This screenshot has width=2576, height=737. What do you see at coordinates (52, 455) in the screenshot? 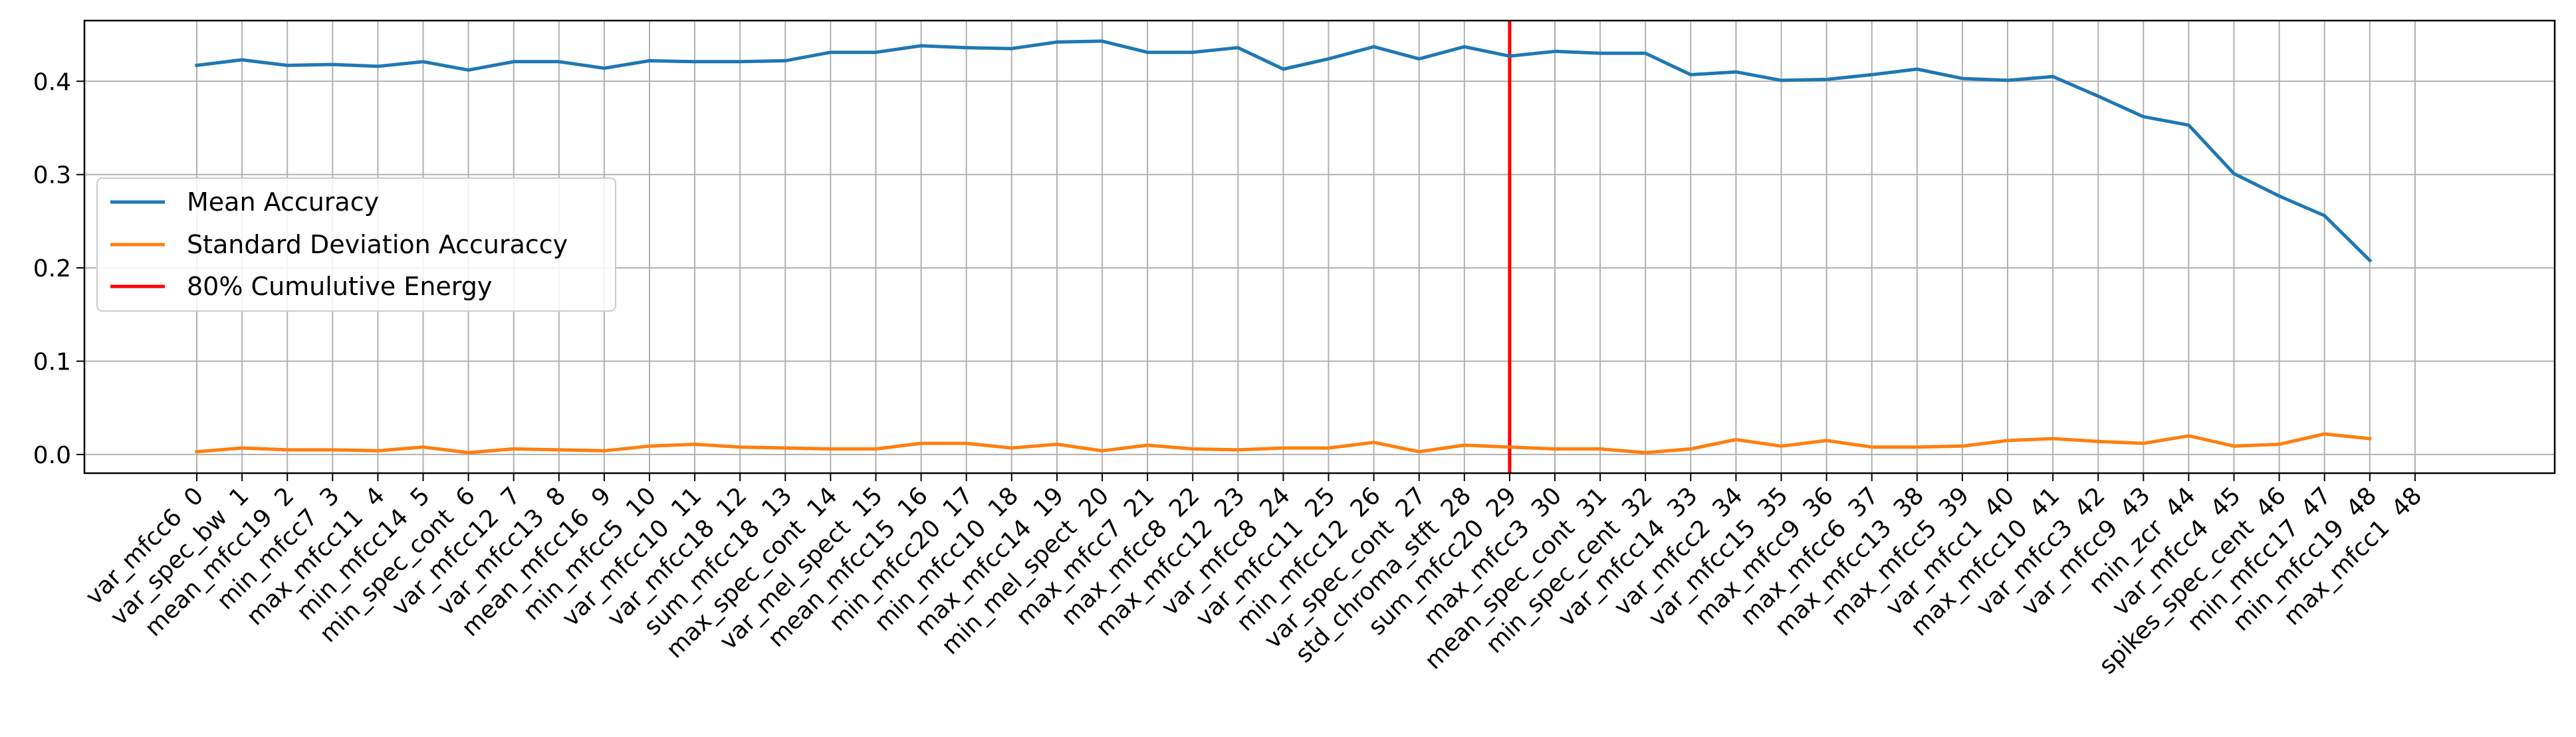
I see `y-tick-label: 0.0` at bounding box center [52, 455].